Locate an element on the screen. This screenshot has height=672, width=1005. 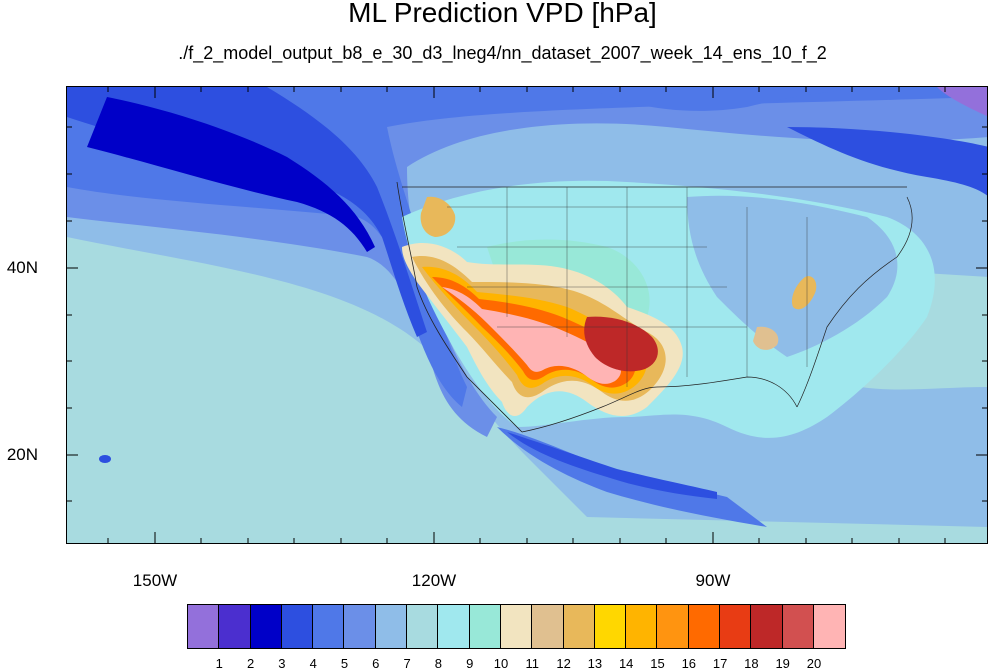
colorbar-label: 11 is located at coordinates (532, 663).